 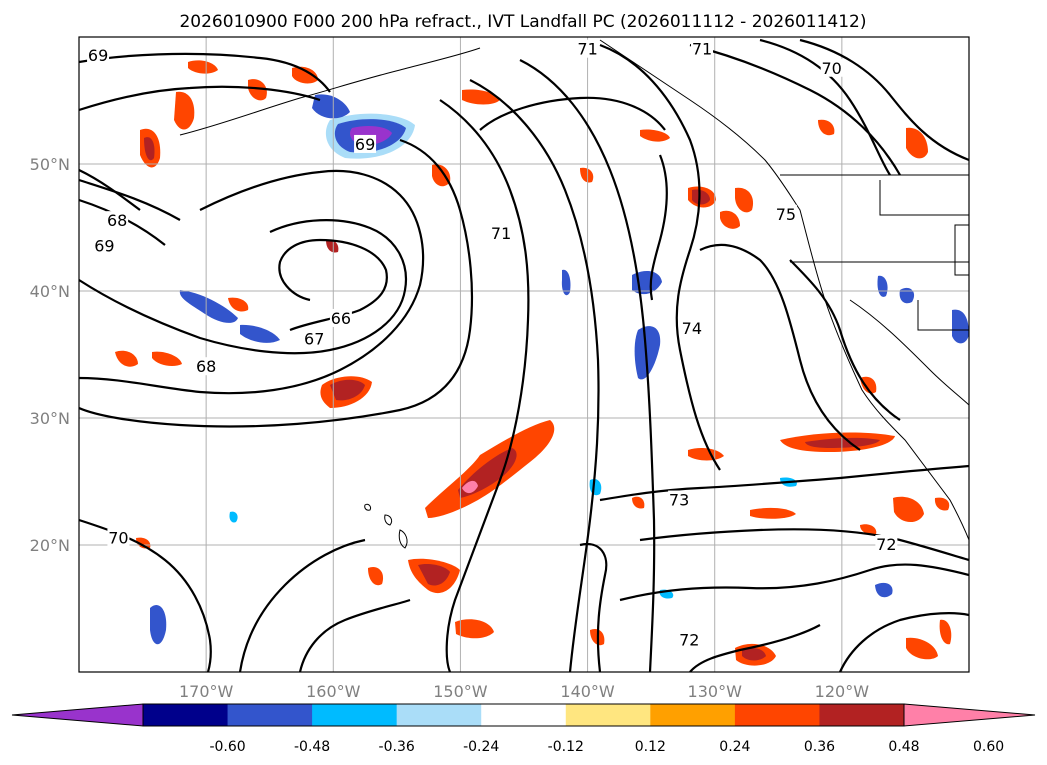 I want to click on colorbar-extend-min, so click(x=77, y=715).